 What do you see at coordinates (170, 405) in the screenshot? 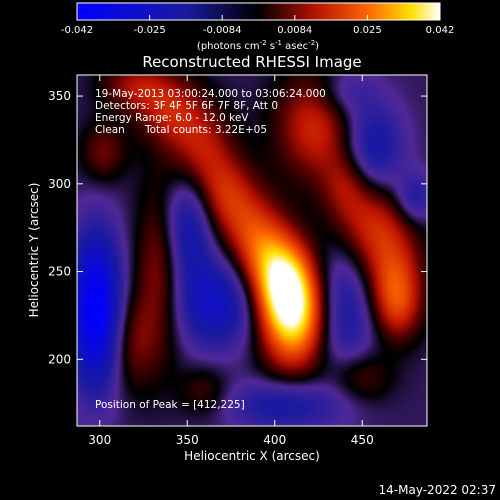
I see `annotation-peak: Position of Peak = [412,225]` at bounding box center [170, 405].